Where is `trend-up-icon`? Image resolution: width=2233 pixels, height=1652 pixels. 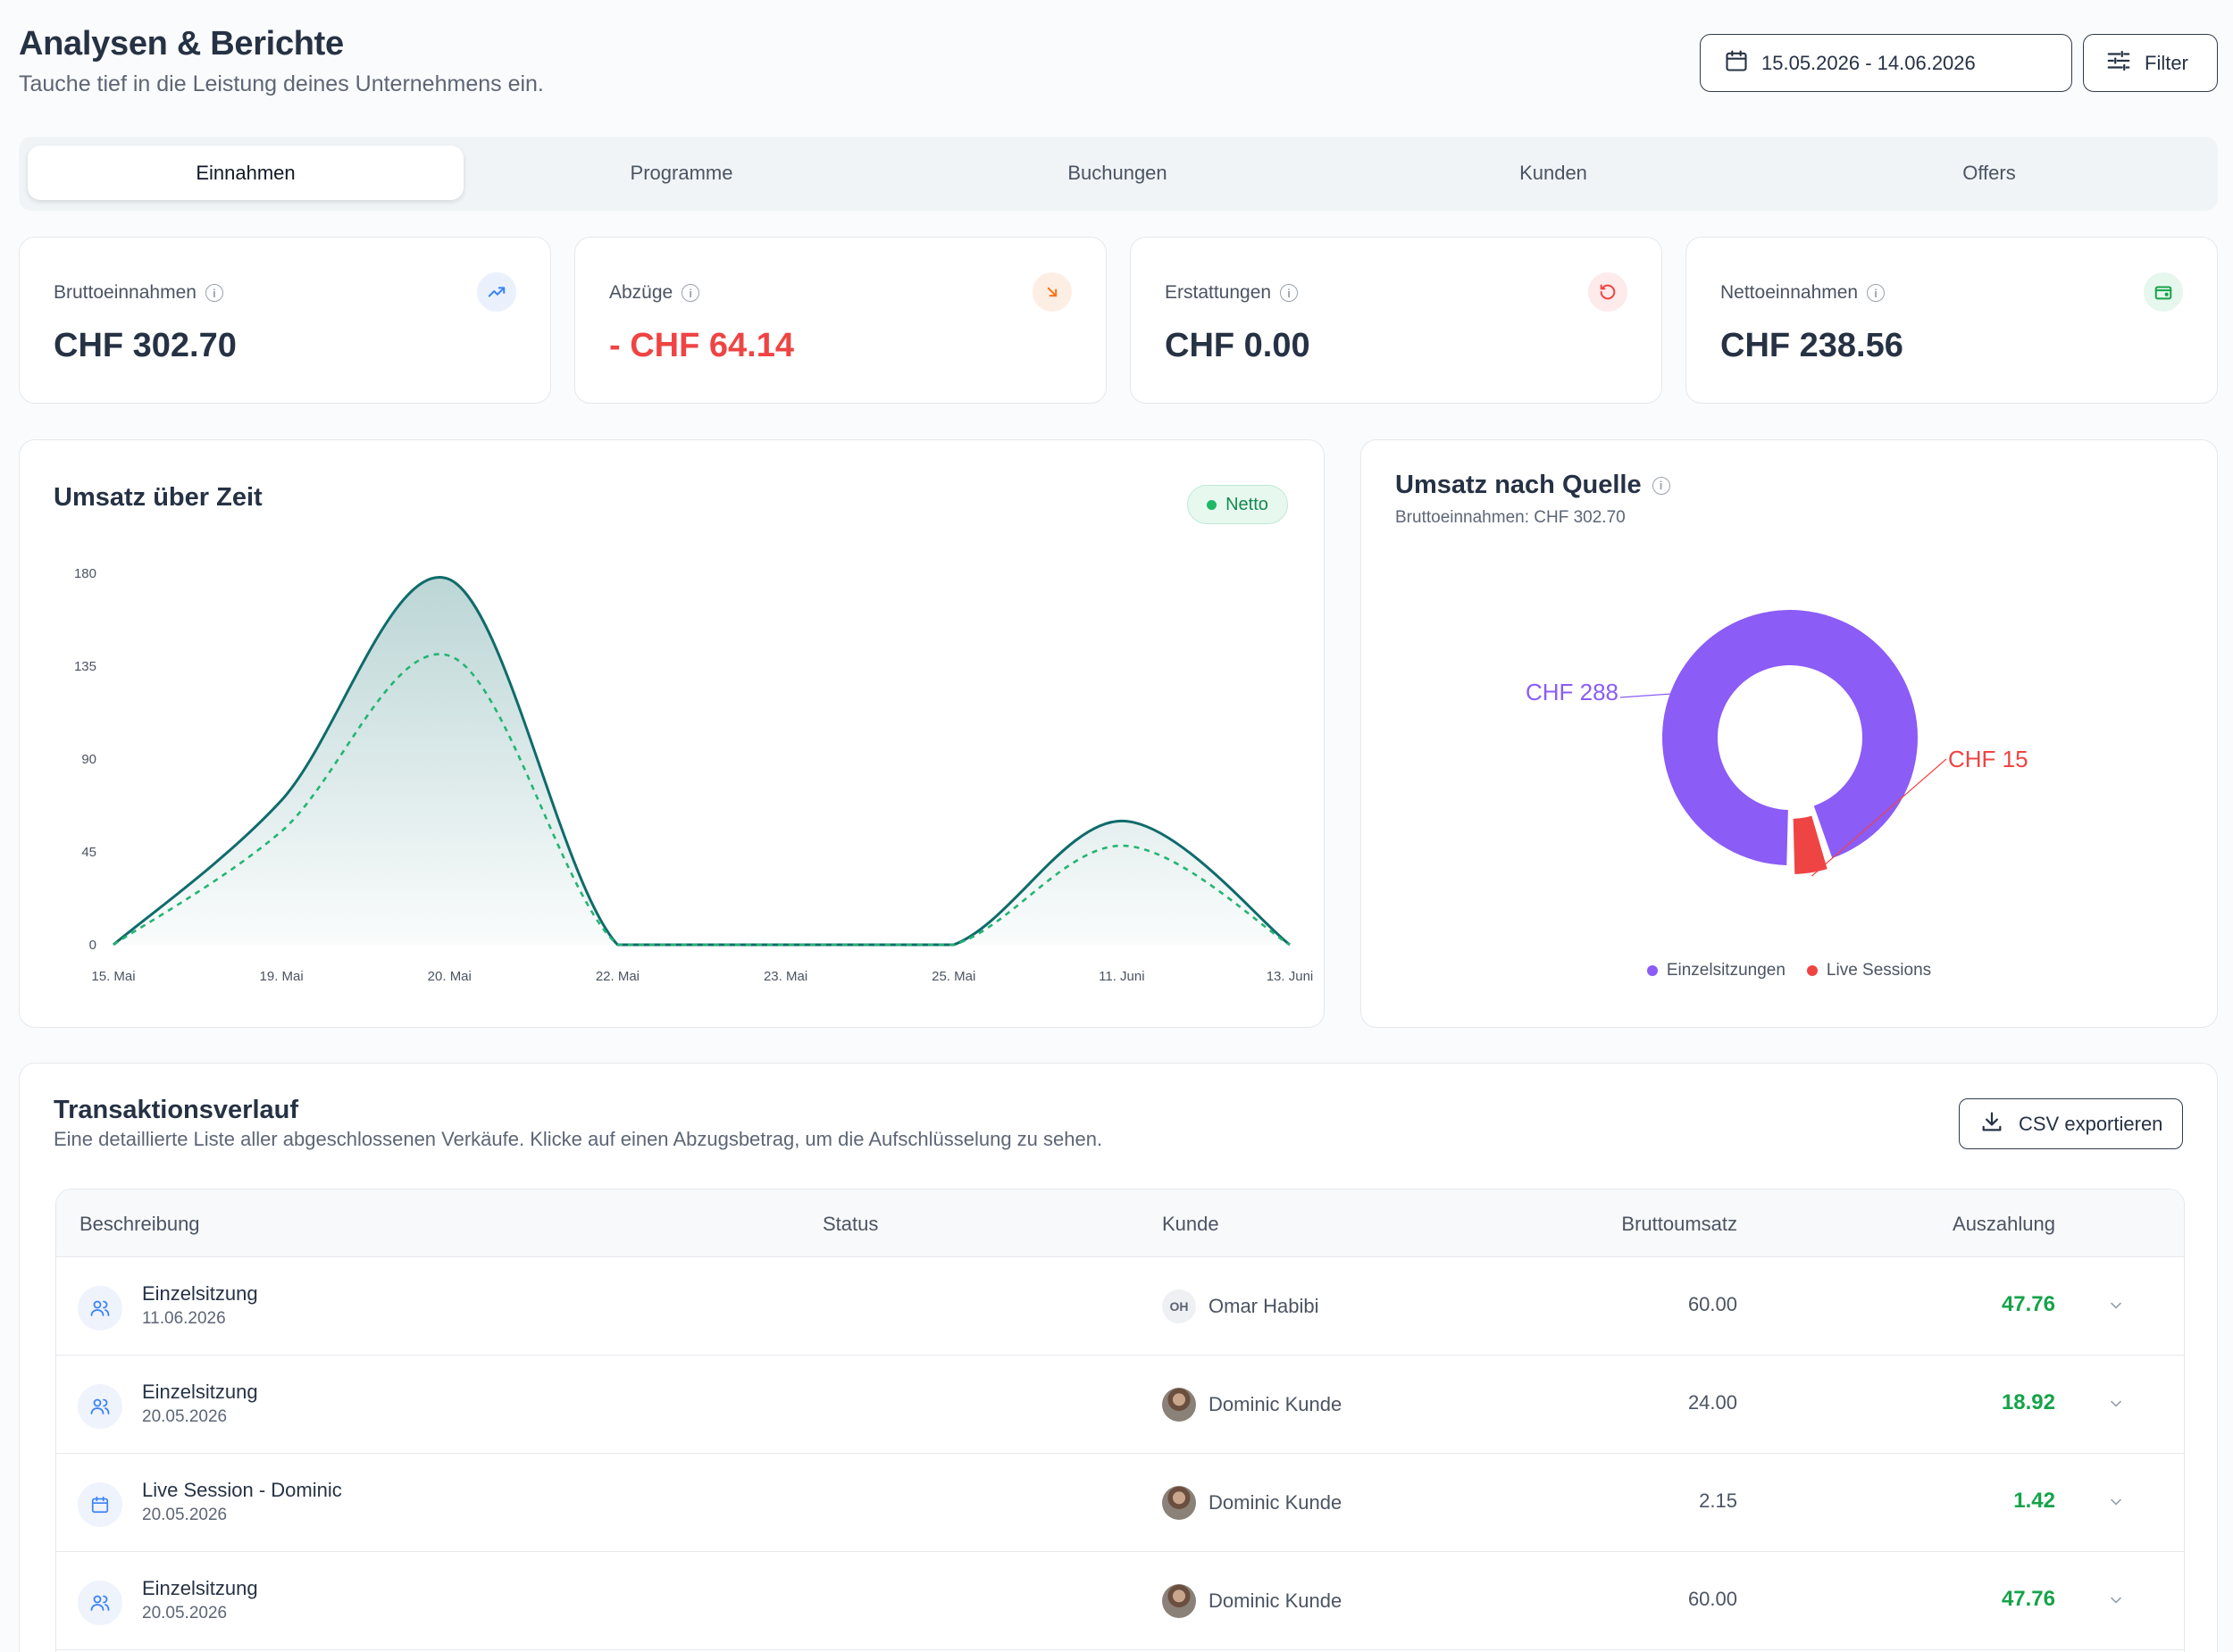
trend-up-icon is located at coordinates (497, 292).